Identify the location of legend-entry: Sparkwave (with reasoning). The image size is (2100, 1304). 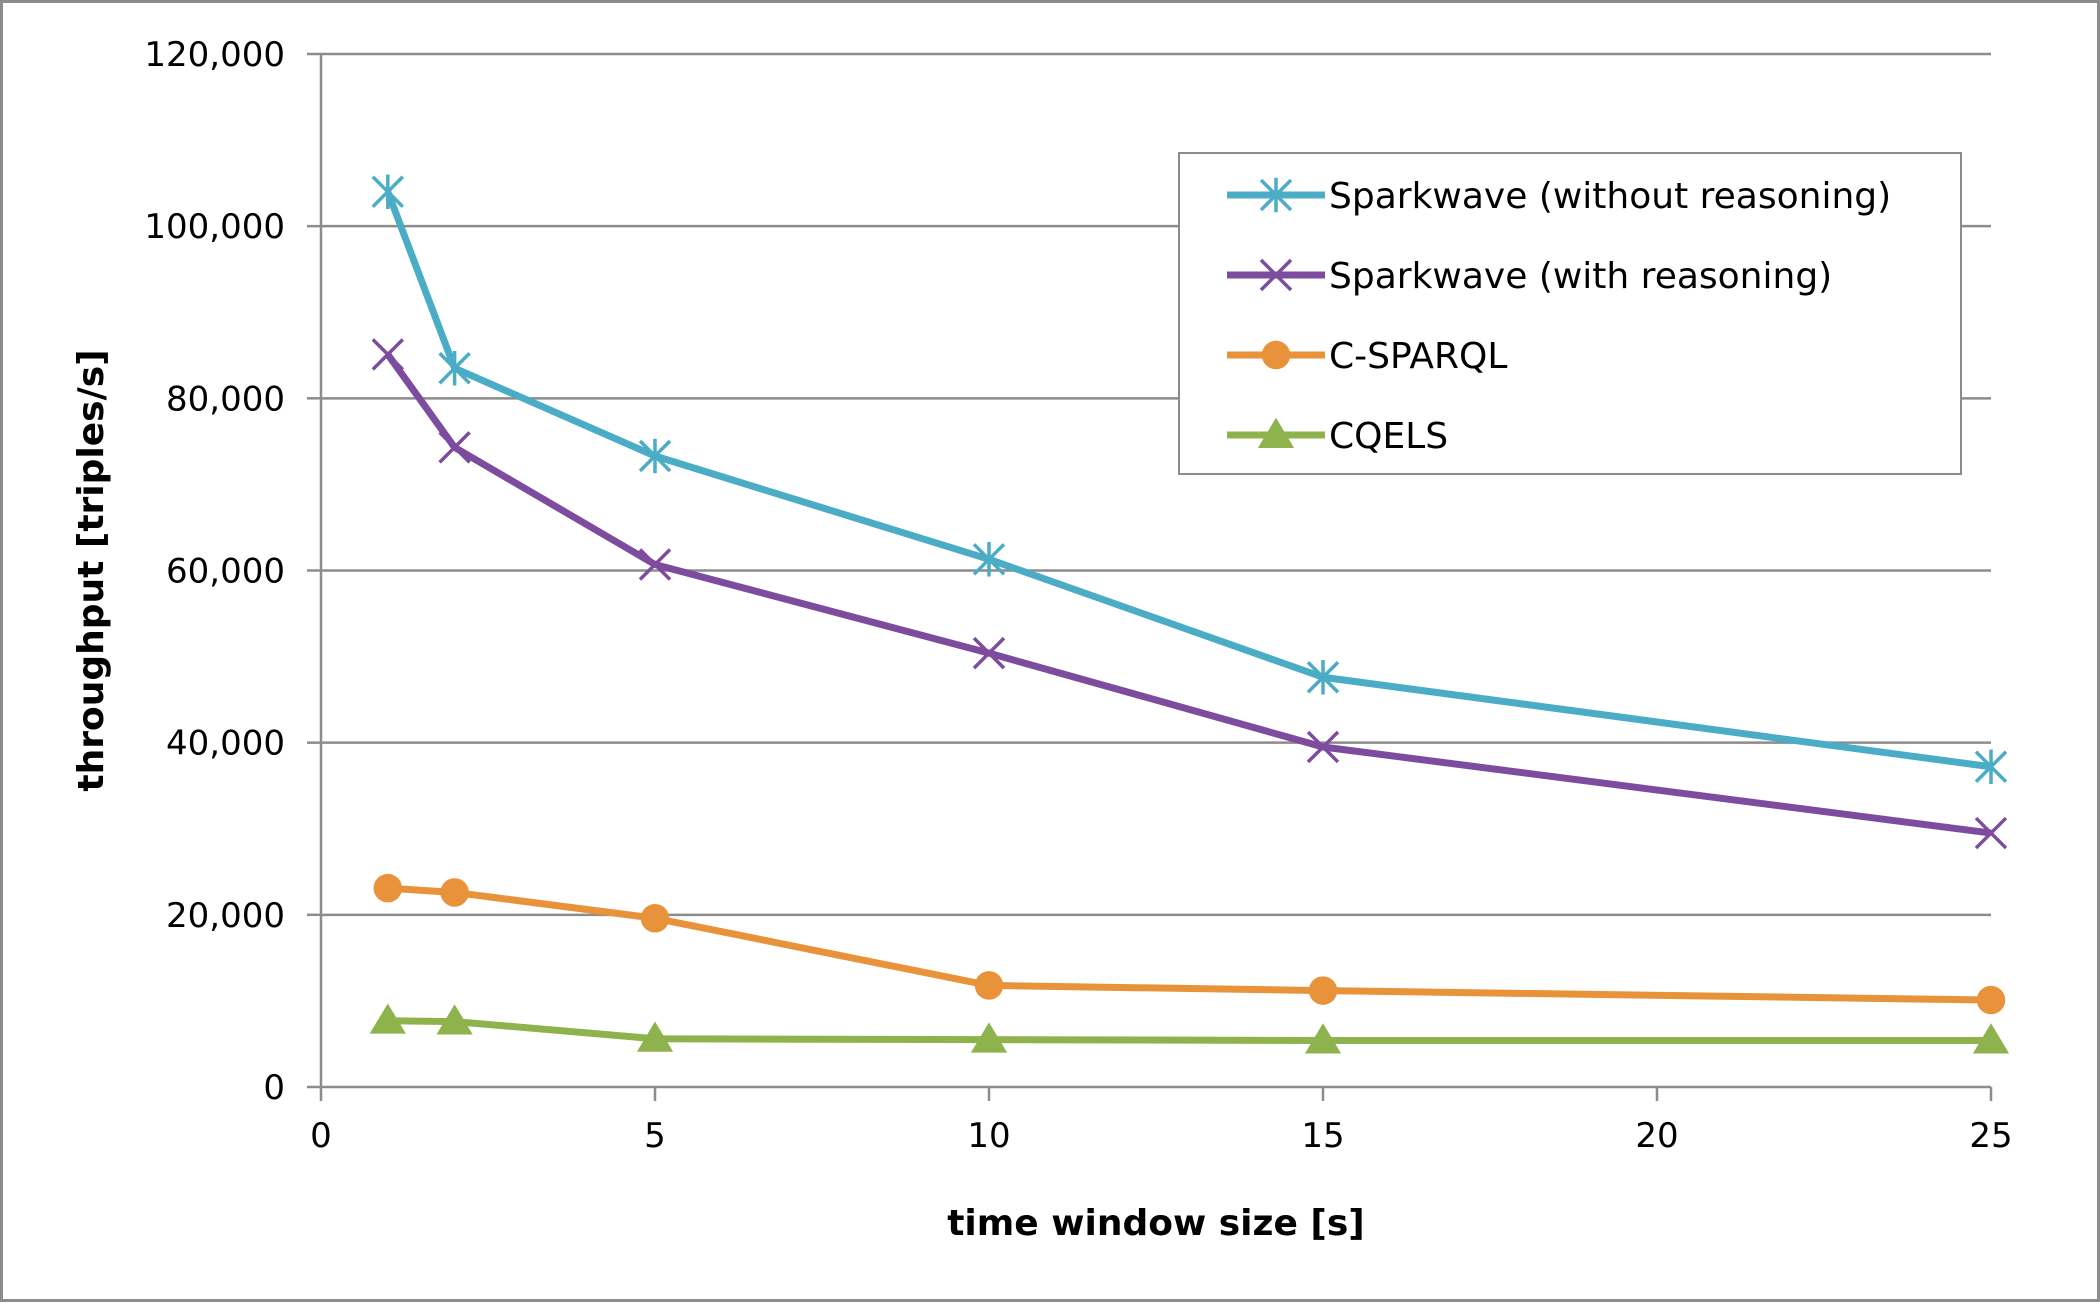
(1529, 276).